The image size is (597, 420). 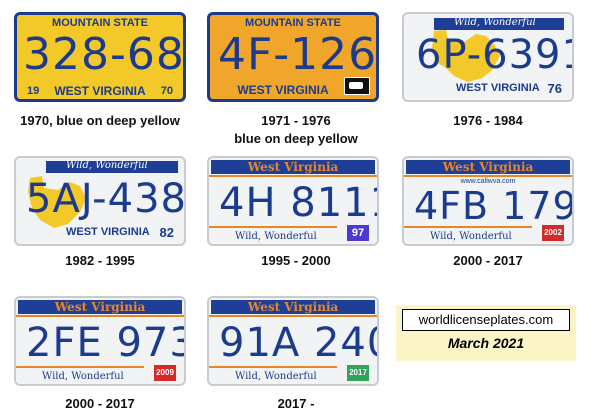 What do you see at coordinates (494, 206) in the screenshot?
I see `plate-number: 4FB 179` at bounding box center [494, 206].